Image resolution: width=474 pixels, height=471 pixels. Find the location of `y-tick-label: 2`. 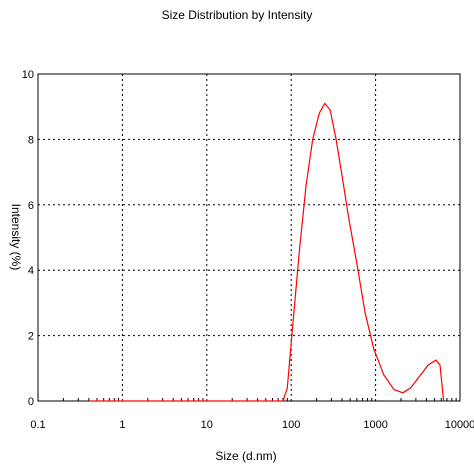

y-tick-label: 2 is located at coordinates (31, 337).